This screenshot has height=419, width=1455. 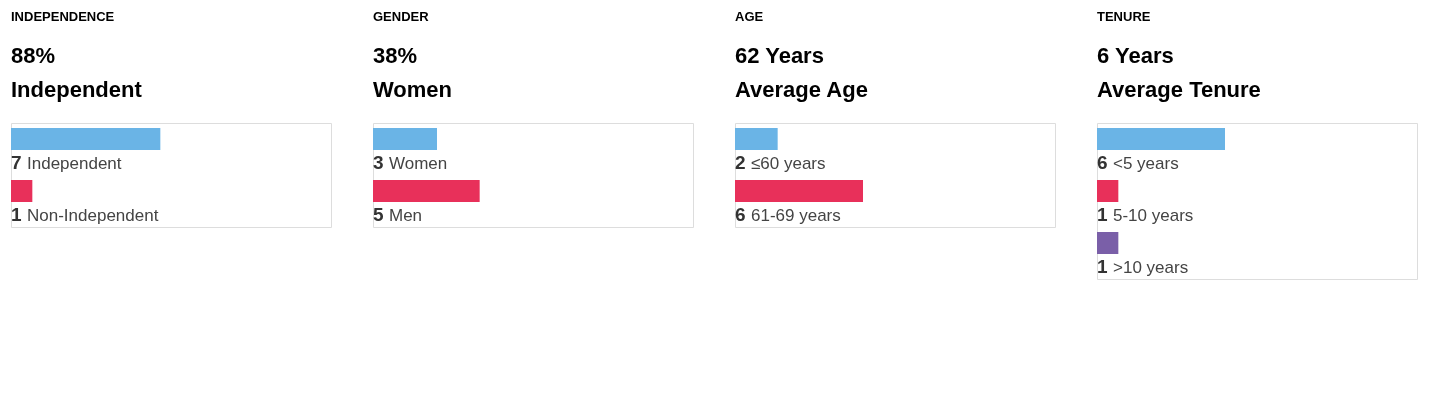 I want to click on y-tick-label: <5 years, so click(x=1146, y=163).